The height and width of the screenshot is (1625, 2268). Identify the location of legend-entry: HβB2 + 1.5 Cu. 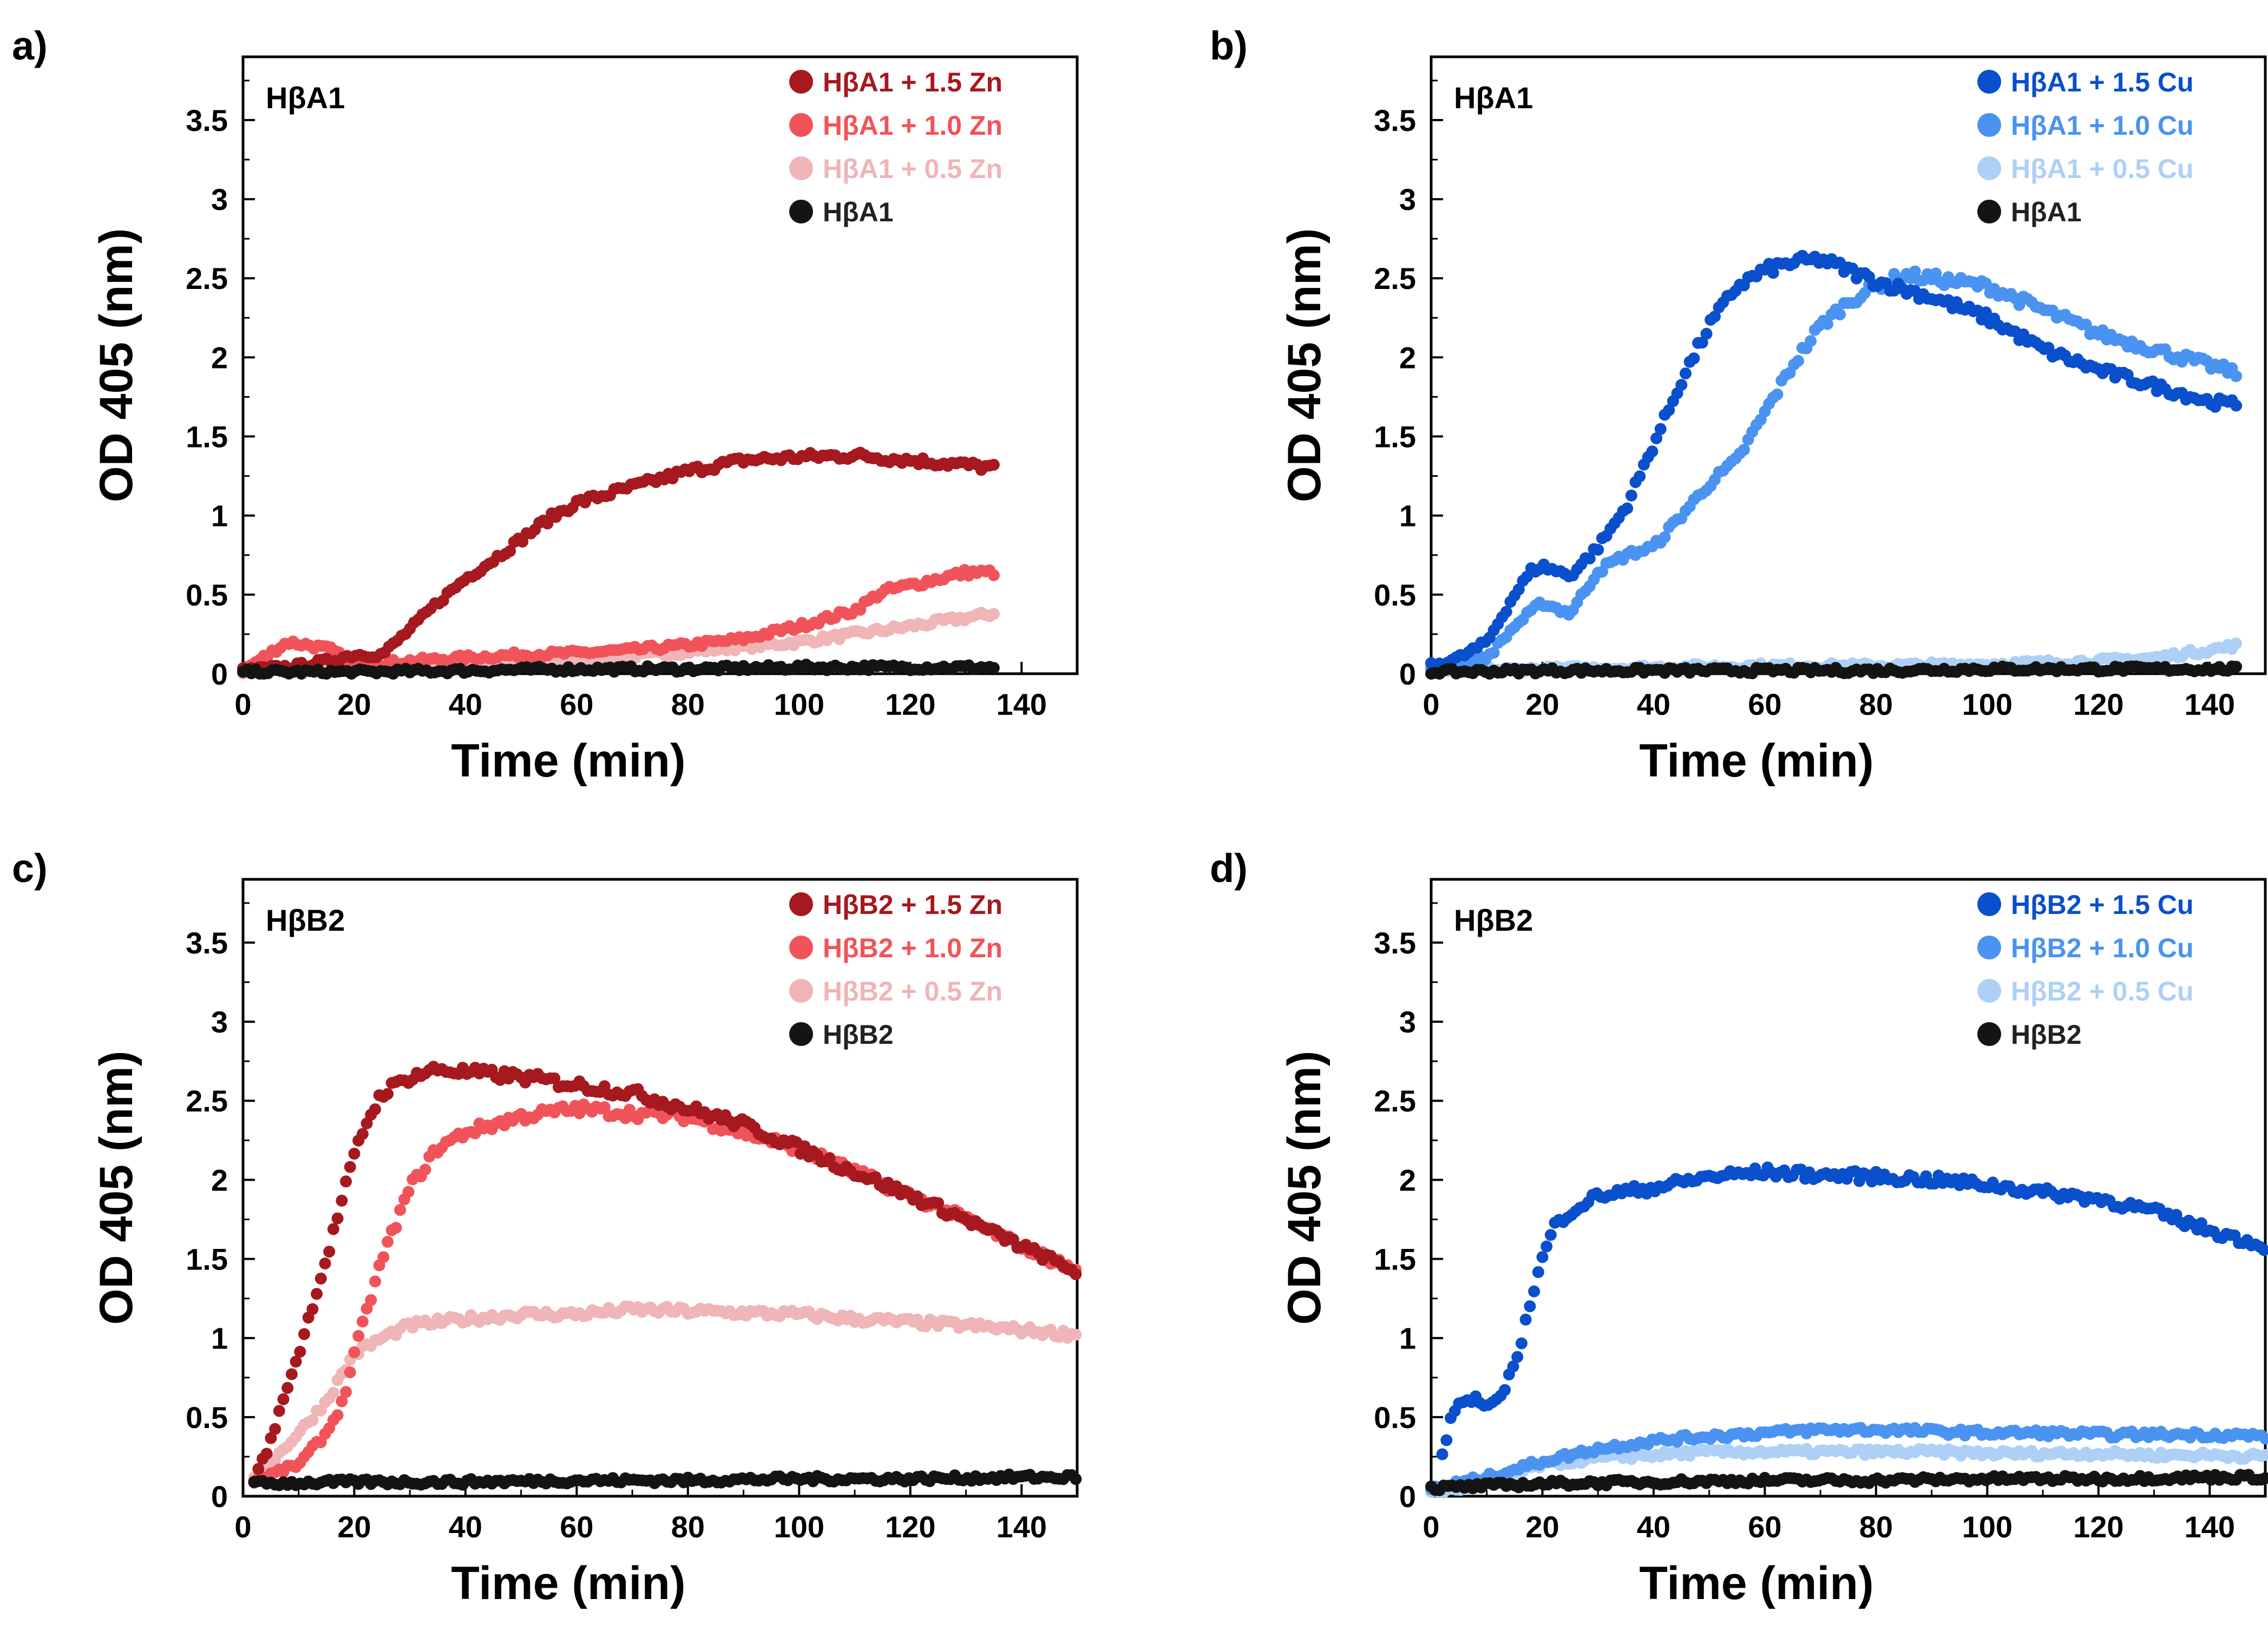
(2102, 905).